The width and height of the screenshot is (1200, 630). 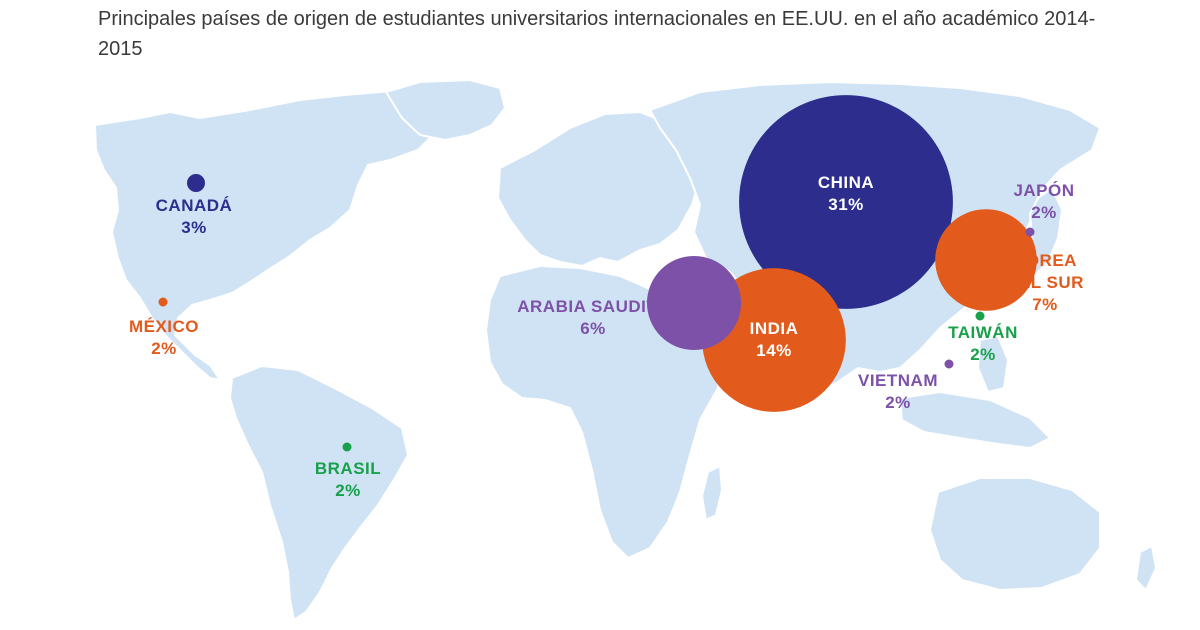 I want to click on label-corea-del-sur: COREA DEL SUR 7%, so click(x=1045, y=283).